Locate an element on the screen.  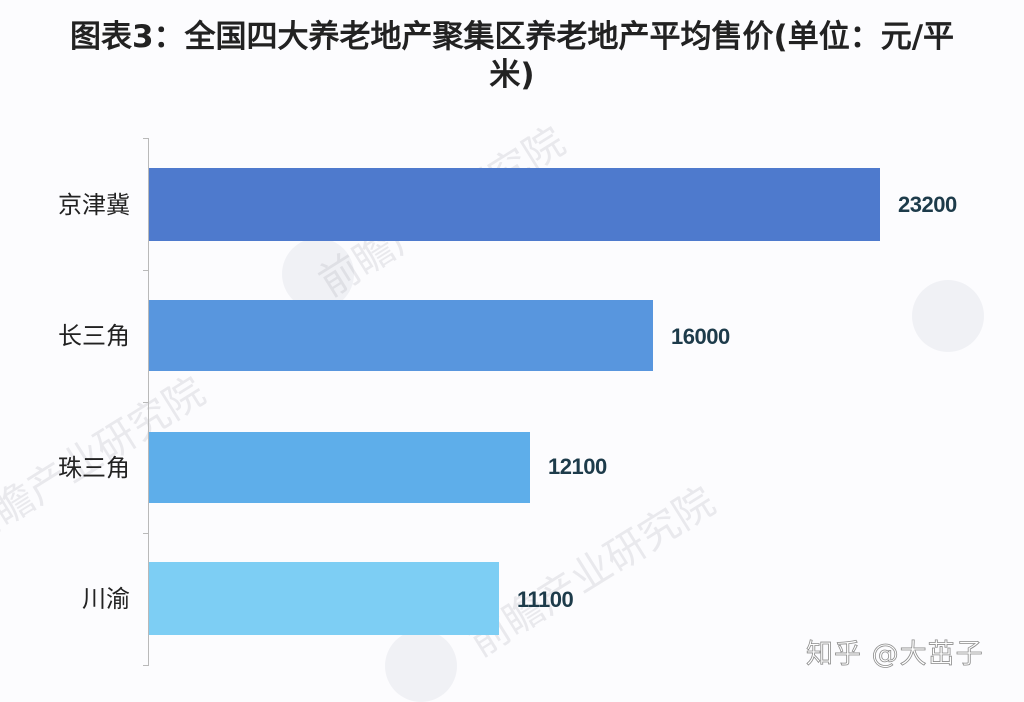
value-label: 16000 is located at coordinates (700, 336).